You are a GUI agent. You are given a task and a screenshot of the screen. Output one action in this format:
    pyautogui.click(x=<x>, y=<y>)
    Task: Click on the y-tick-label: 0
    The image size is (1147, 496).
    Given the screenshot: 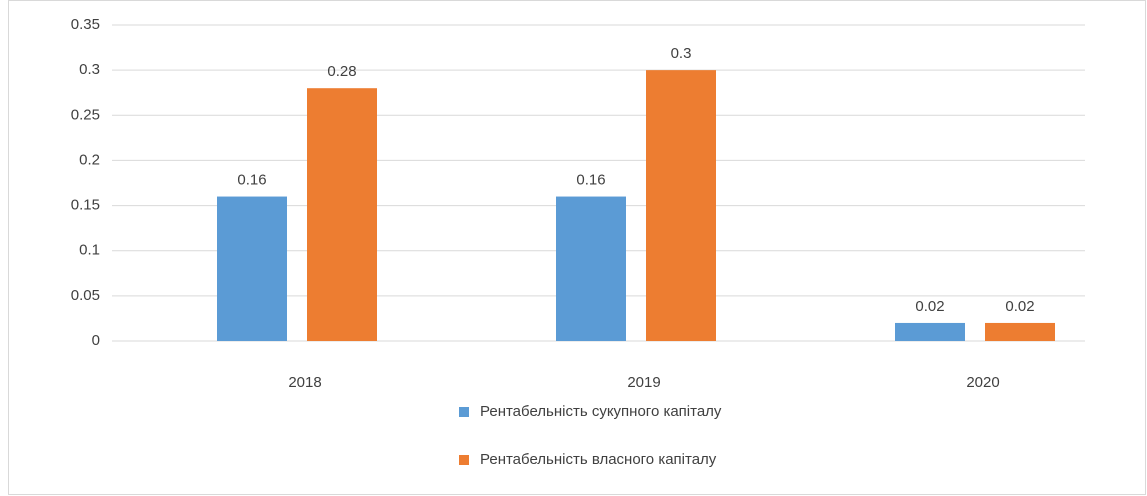 What is the action you would take?
    pyautogui.click(x=96, y=340)
    